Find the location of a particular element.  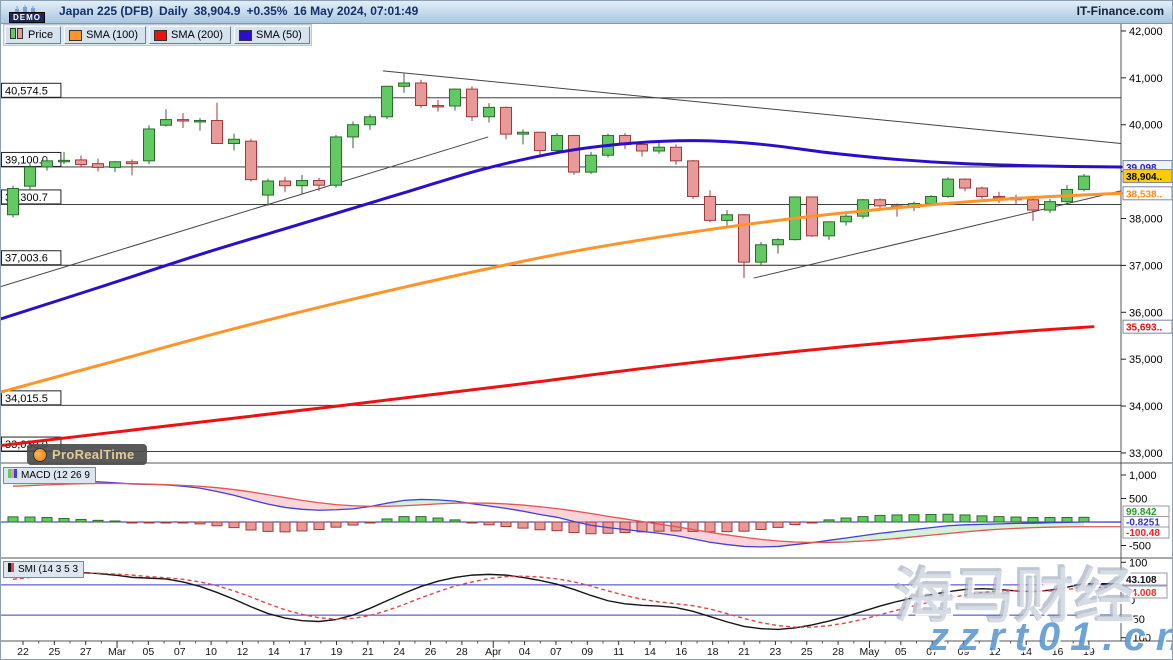

x-axis-label: 10 is located at coordinates (211, 652).